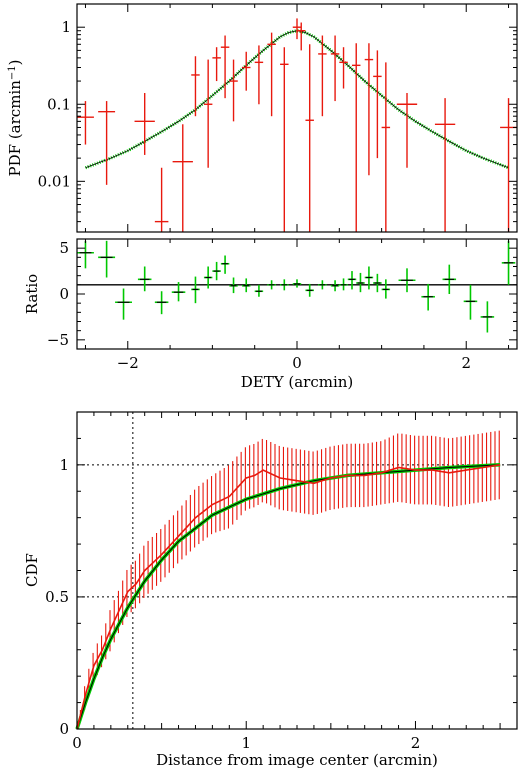 The width and height of the screenshot is (520, 779). I want to click on ratio-ytick-label: 0, so click(64, 294).